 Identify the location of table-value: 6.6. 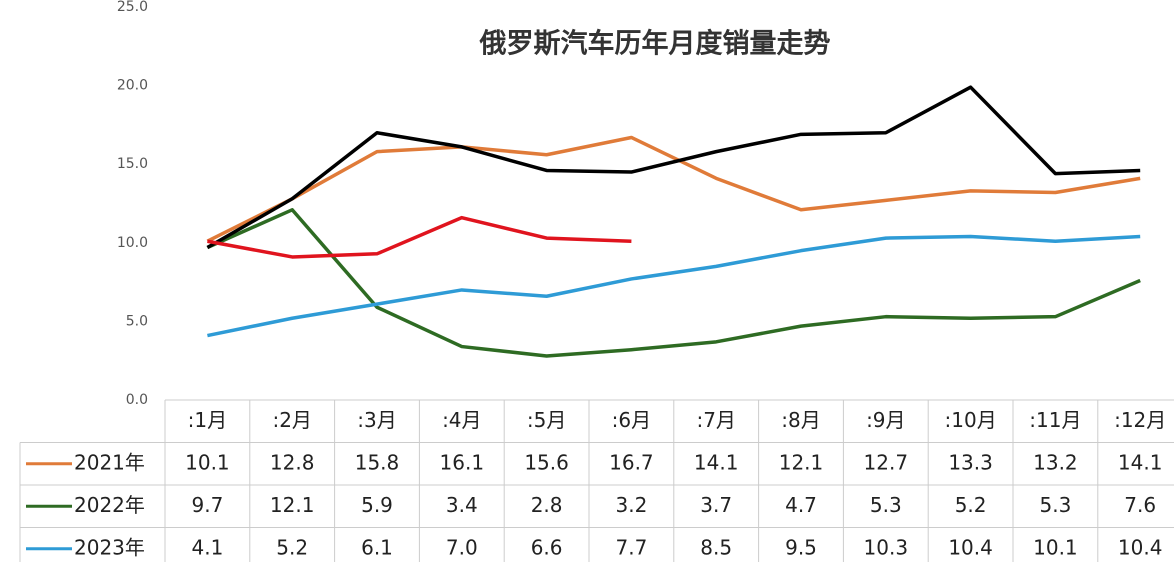
(547, 547).